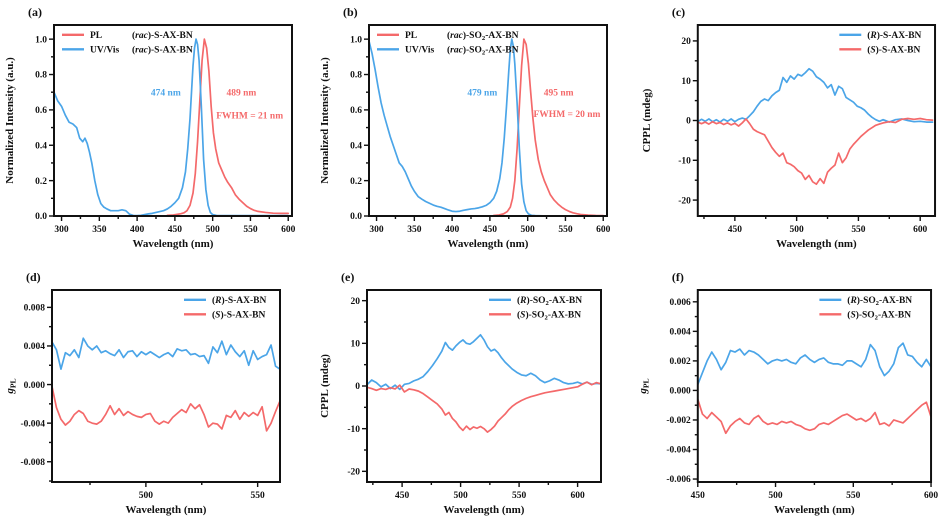 The image size is (944, 525). Describe the element at coordinates (239, 300) in the screenshot. I see `legend-label: (R)-S-AX-BN` at that location.